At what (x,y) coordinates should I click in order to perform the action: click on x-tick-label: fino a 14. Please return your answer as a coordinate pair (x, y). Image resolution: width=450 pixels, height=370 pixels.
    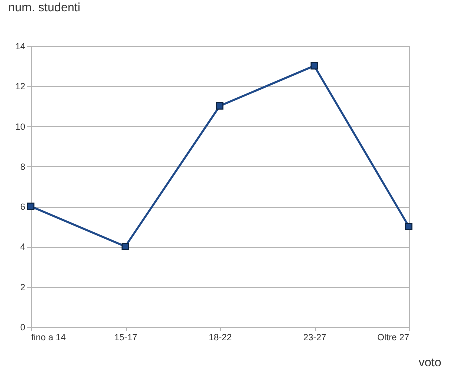
    Looking at the image, I should click on (49, 337).